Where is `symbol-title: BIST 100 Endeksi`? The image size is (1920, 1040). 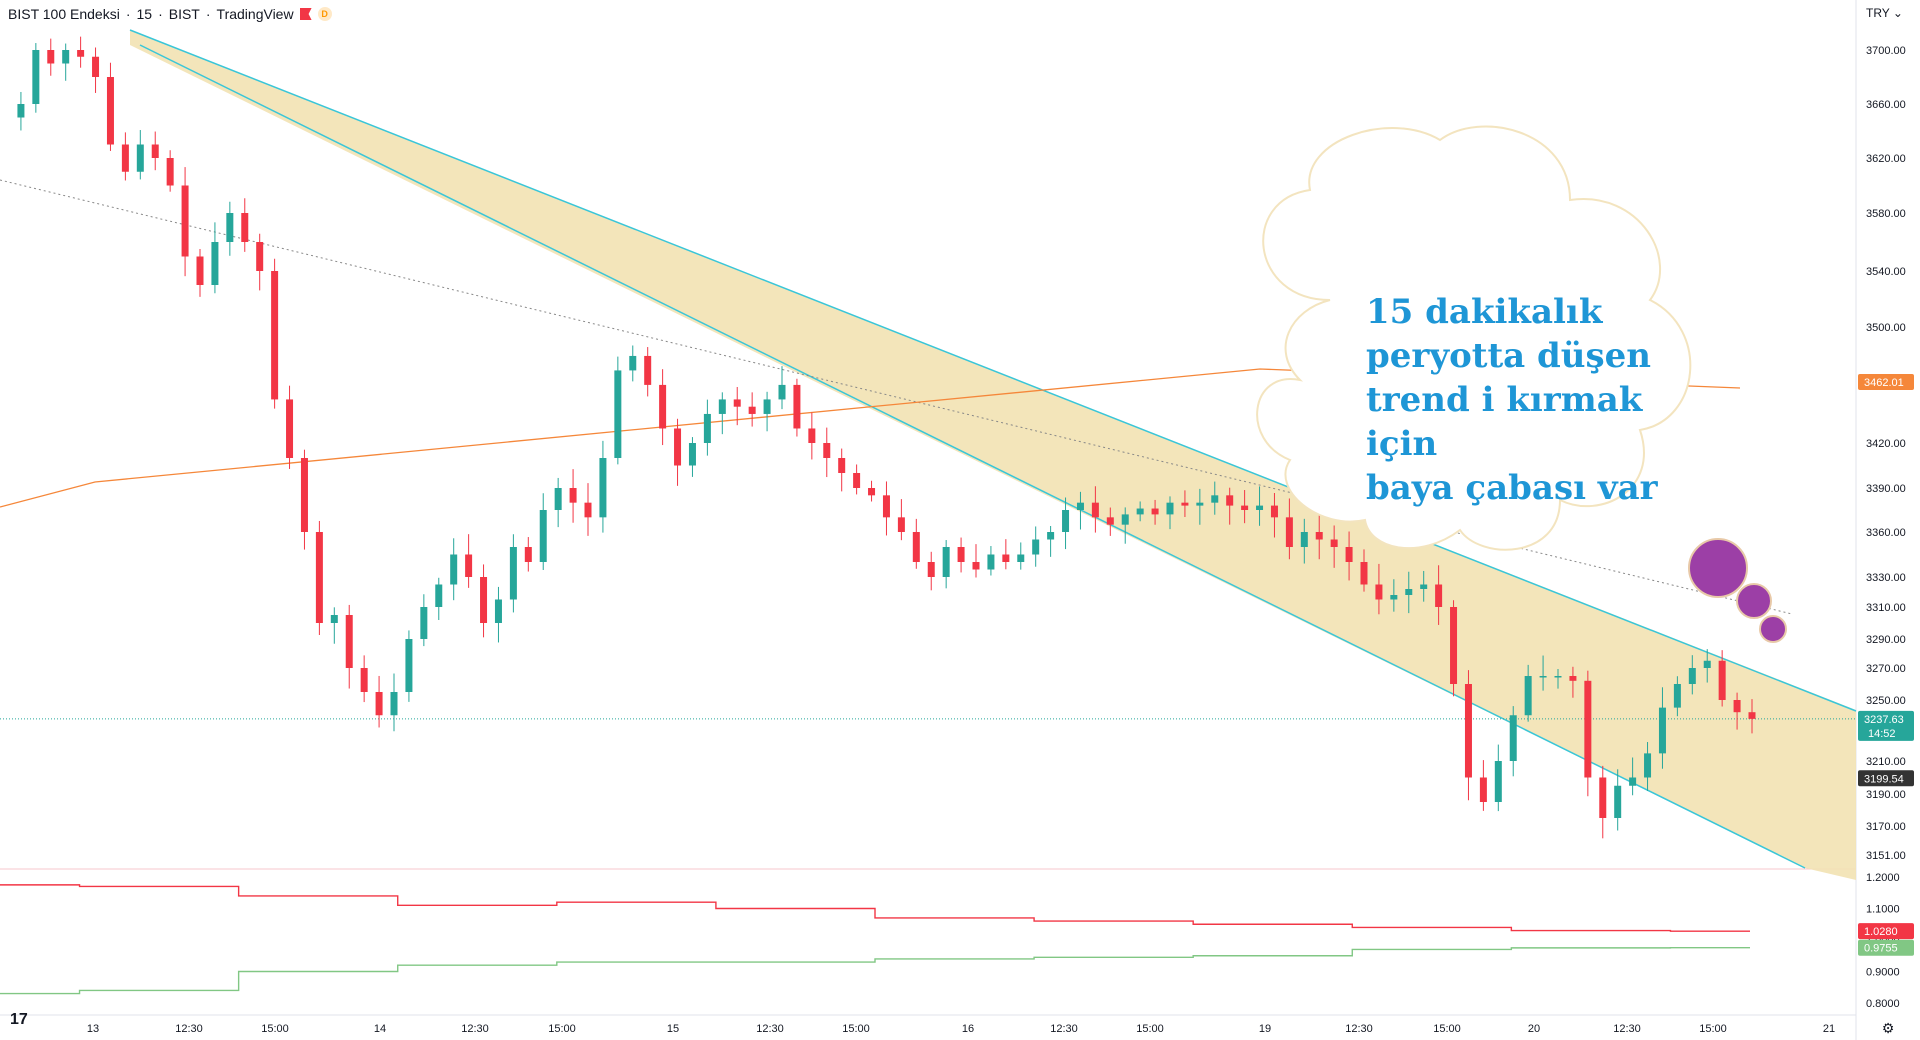 symbol-title: BIST 100 Endeksi is located at coordinates (64, 14).